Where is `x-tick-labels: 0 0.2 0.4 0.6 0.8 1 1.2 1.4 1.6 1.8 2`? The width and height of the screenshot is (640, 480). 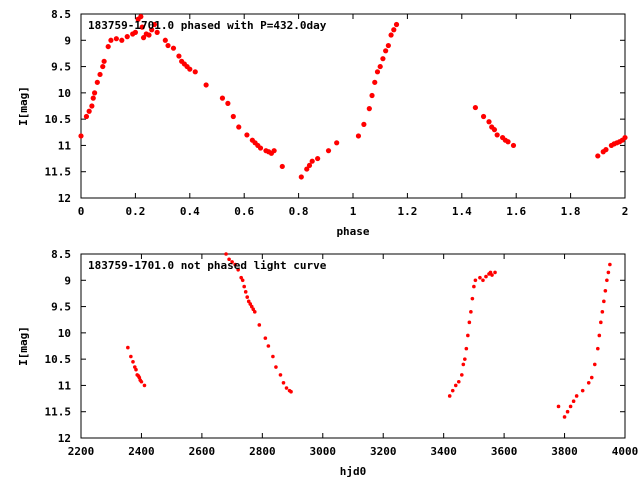 x-tick-labels: 0 0.2 0.4 0.6 0.8 1 1.2 1.4 1.6 1.8 2 is located at coordinates (353, 211).